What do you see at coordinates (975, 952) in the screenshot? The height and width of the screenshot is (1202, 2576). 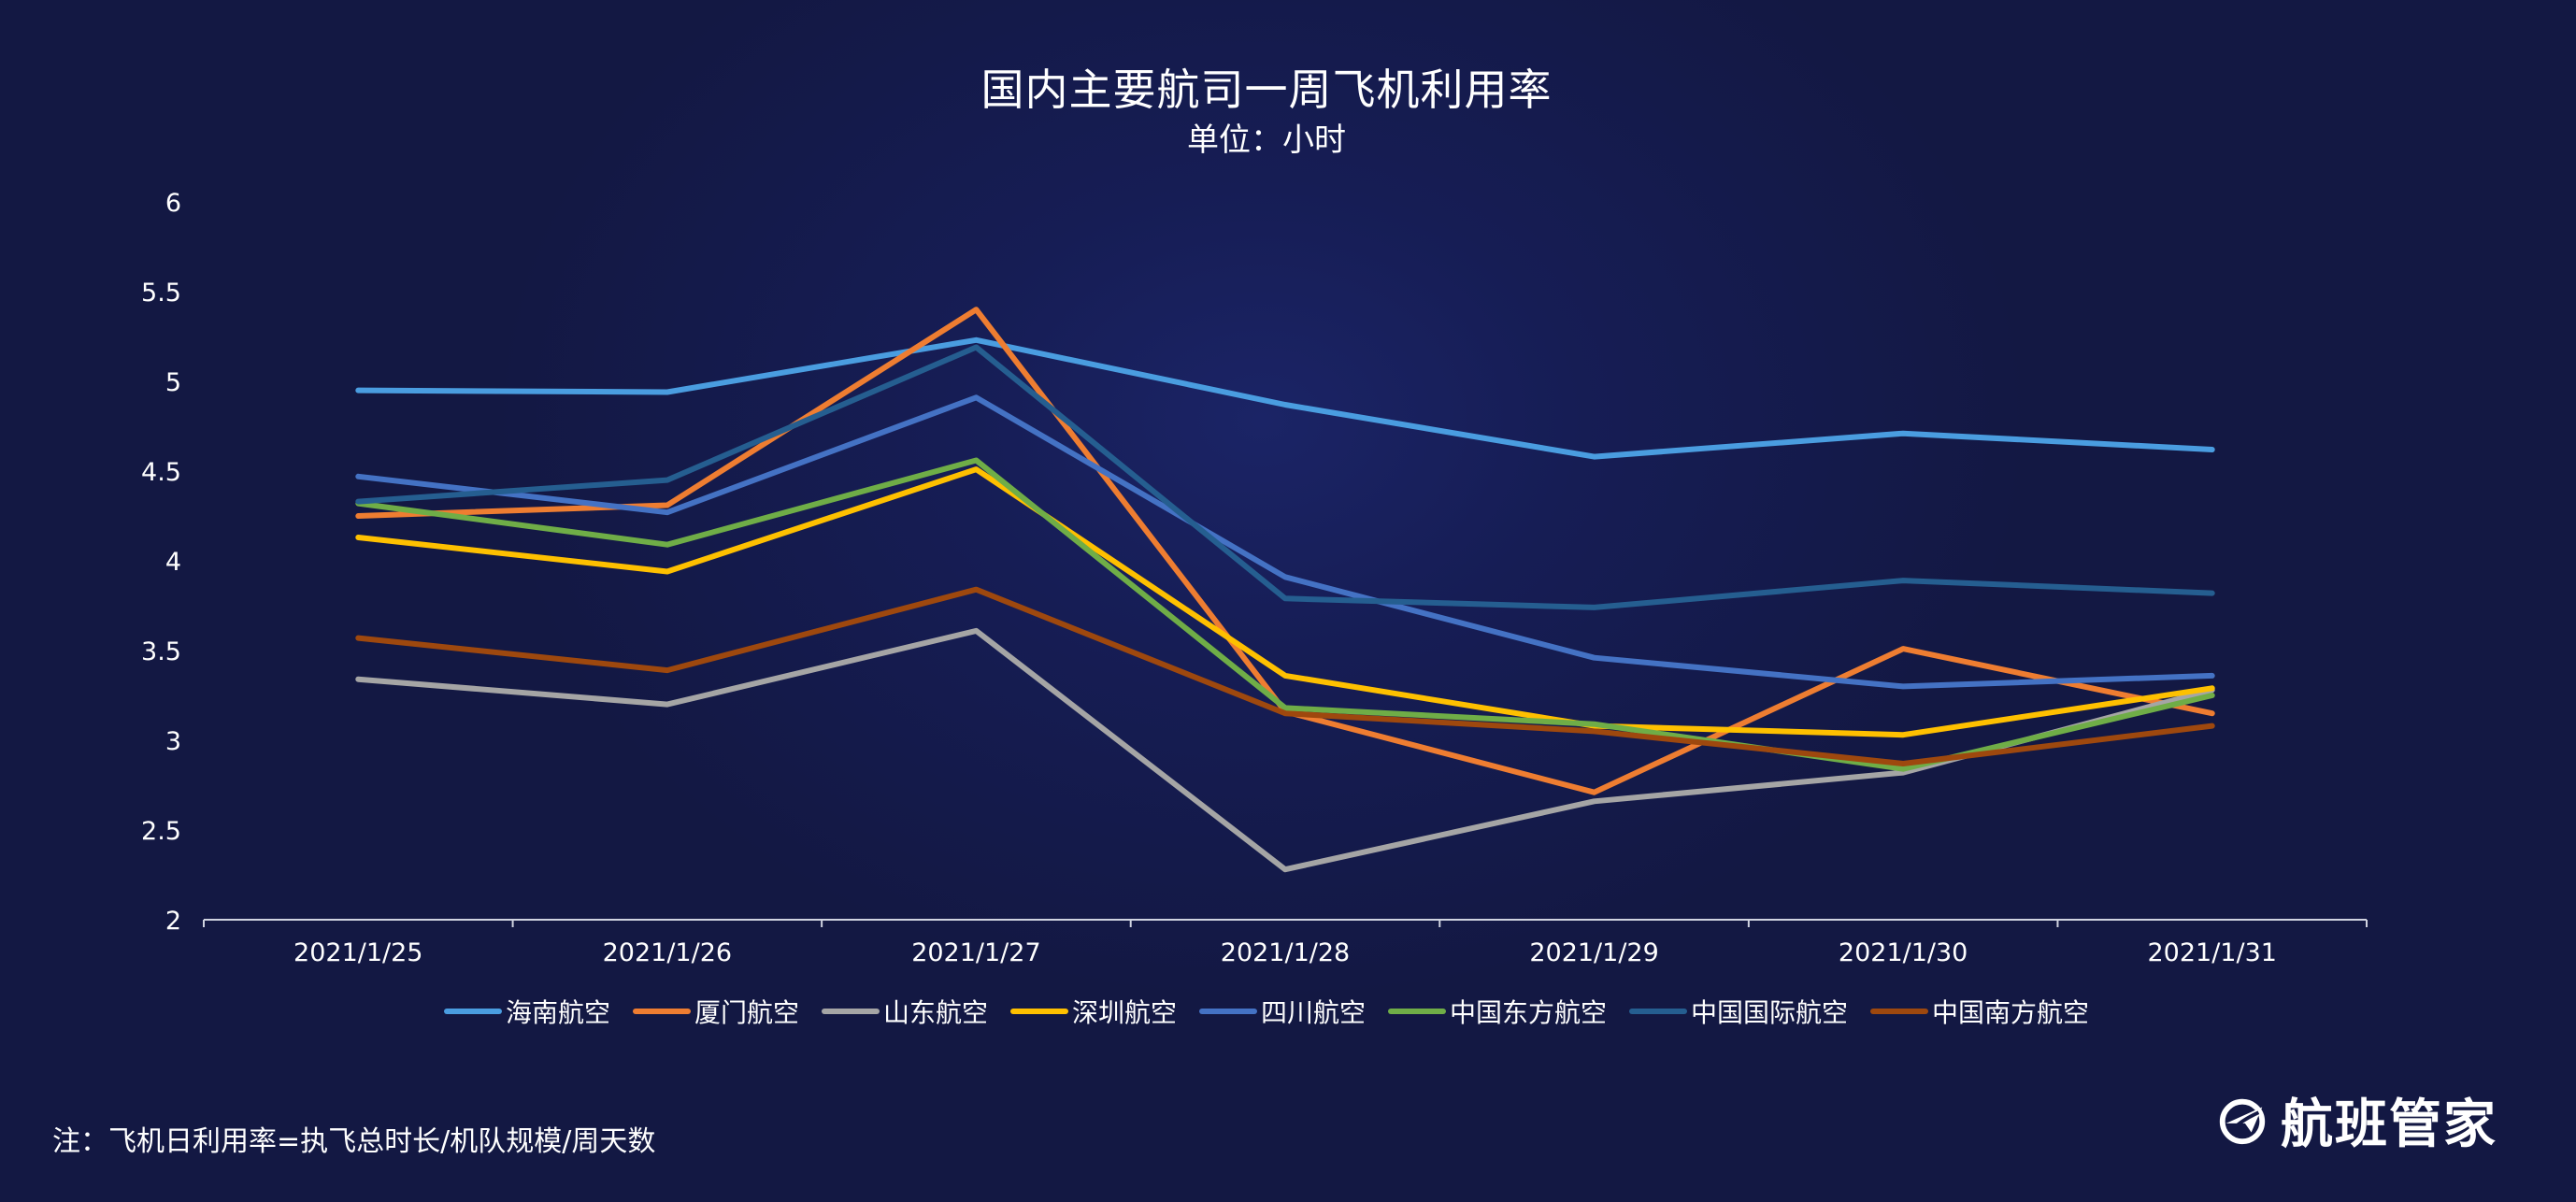 I see `x-tick-label: 2021/1/27` at bounding box center [975, 952].